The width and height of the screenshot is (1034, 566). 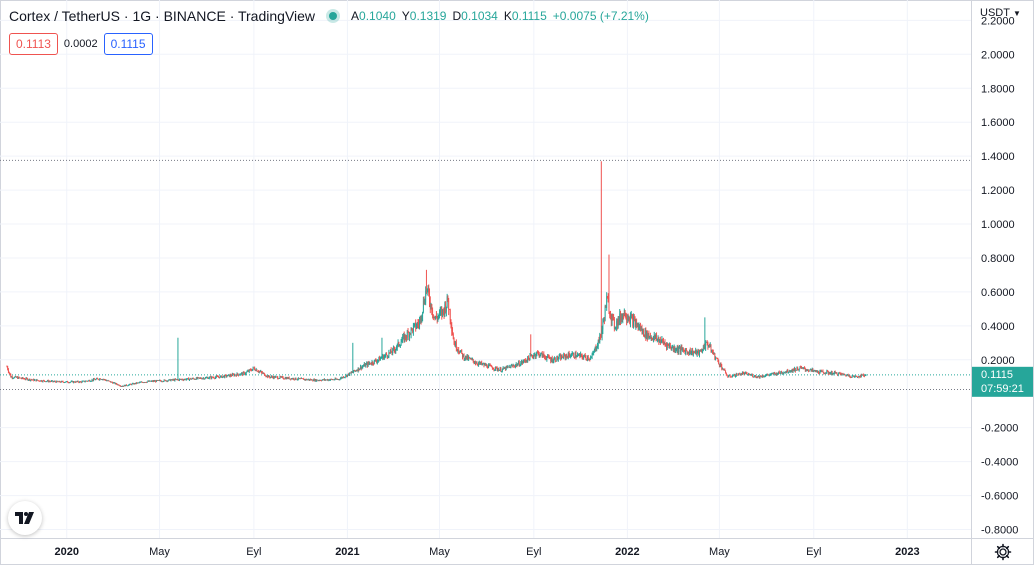 I want to click on sell-price-button: 0.1113, so click(x=33, y=44).